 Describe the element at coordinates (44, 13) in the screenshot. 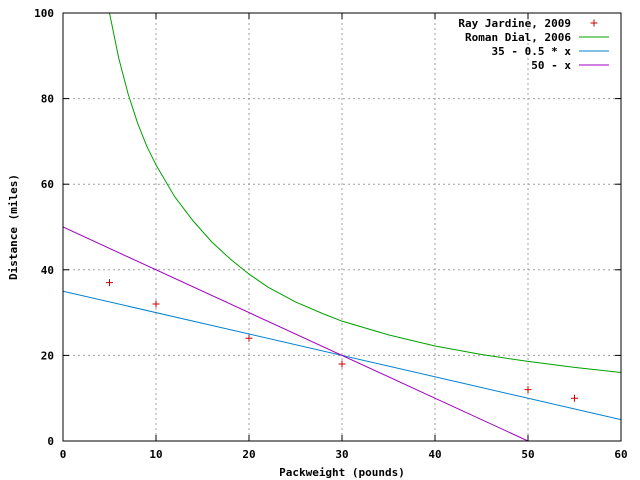

I see `y-tick-label: 100` at that location.